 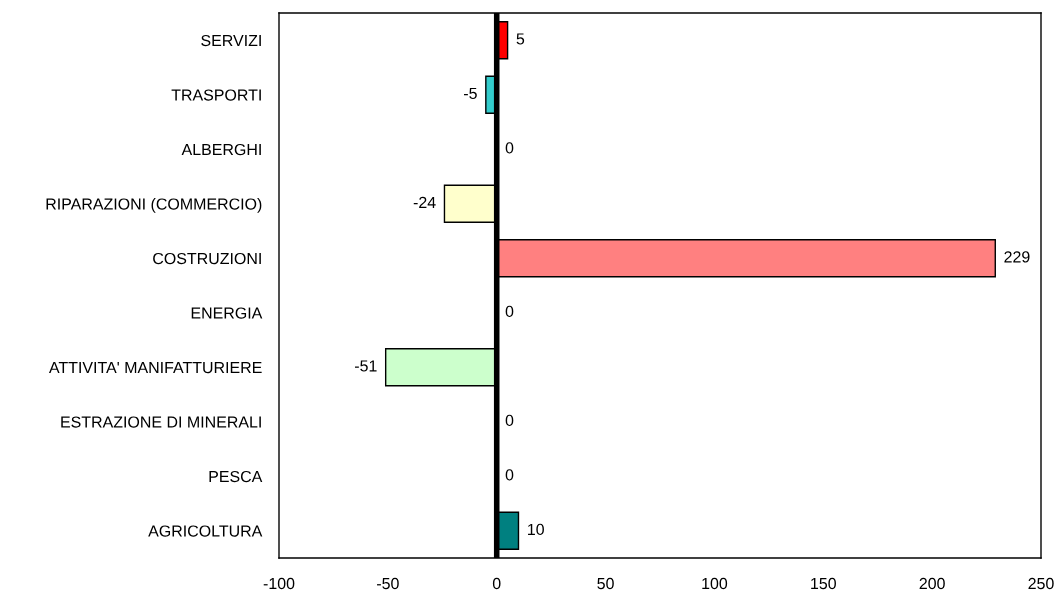 I want to click on x-tick-label: 150, so click(x=823, y=583).